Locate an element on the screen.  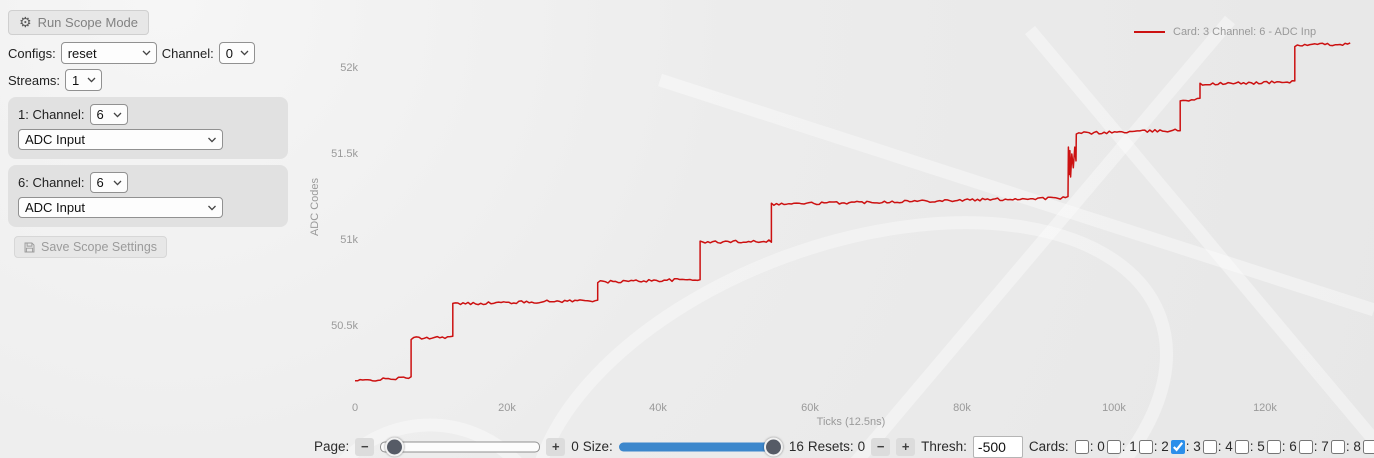
stream-6-mode-select: ADC Input is located at coordinates (120, 207).